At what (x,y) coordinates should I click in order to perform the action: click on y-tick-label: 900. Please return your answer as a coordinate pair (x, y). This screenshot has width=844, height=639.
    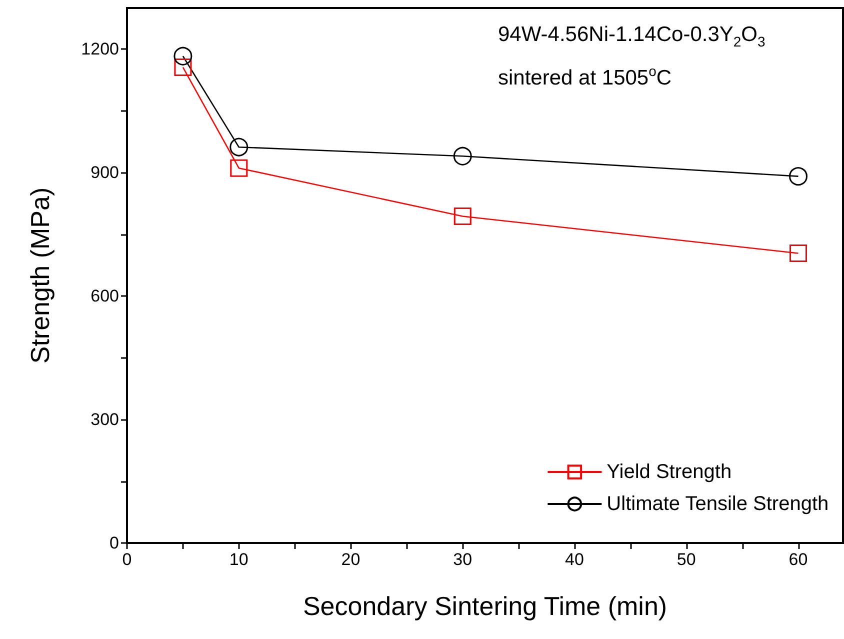
    Looking at the image, I should click on (104, 172).